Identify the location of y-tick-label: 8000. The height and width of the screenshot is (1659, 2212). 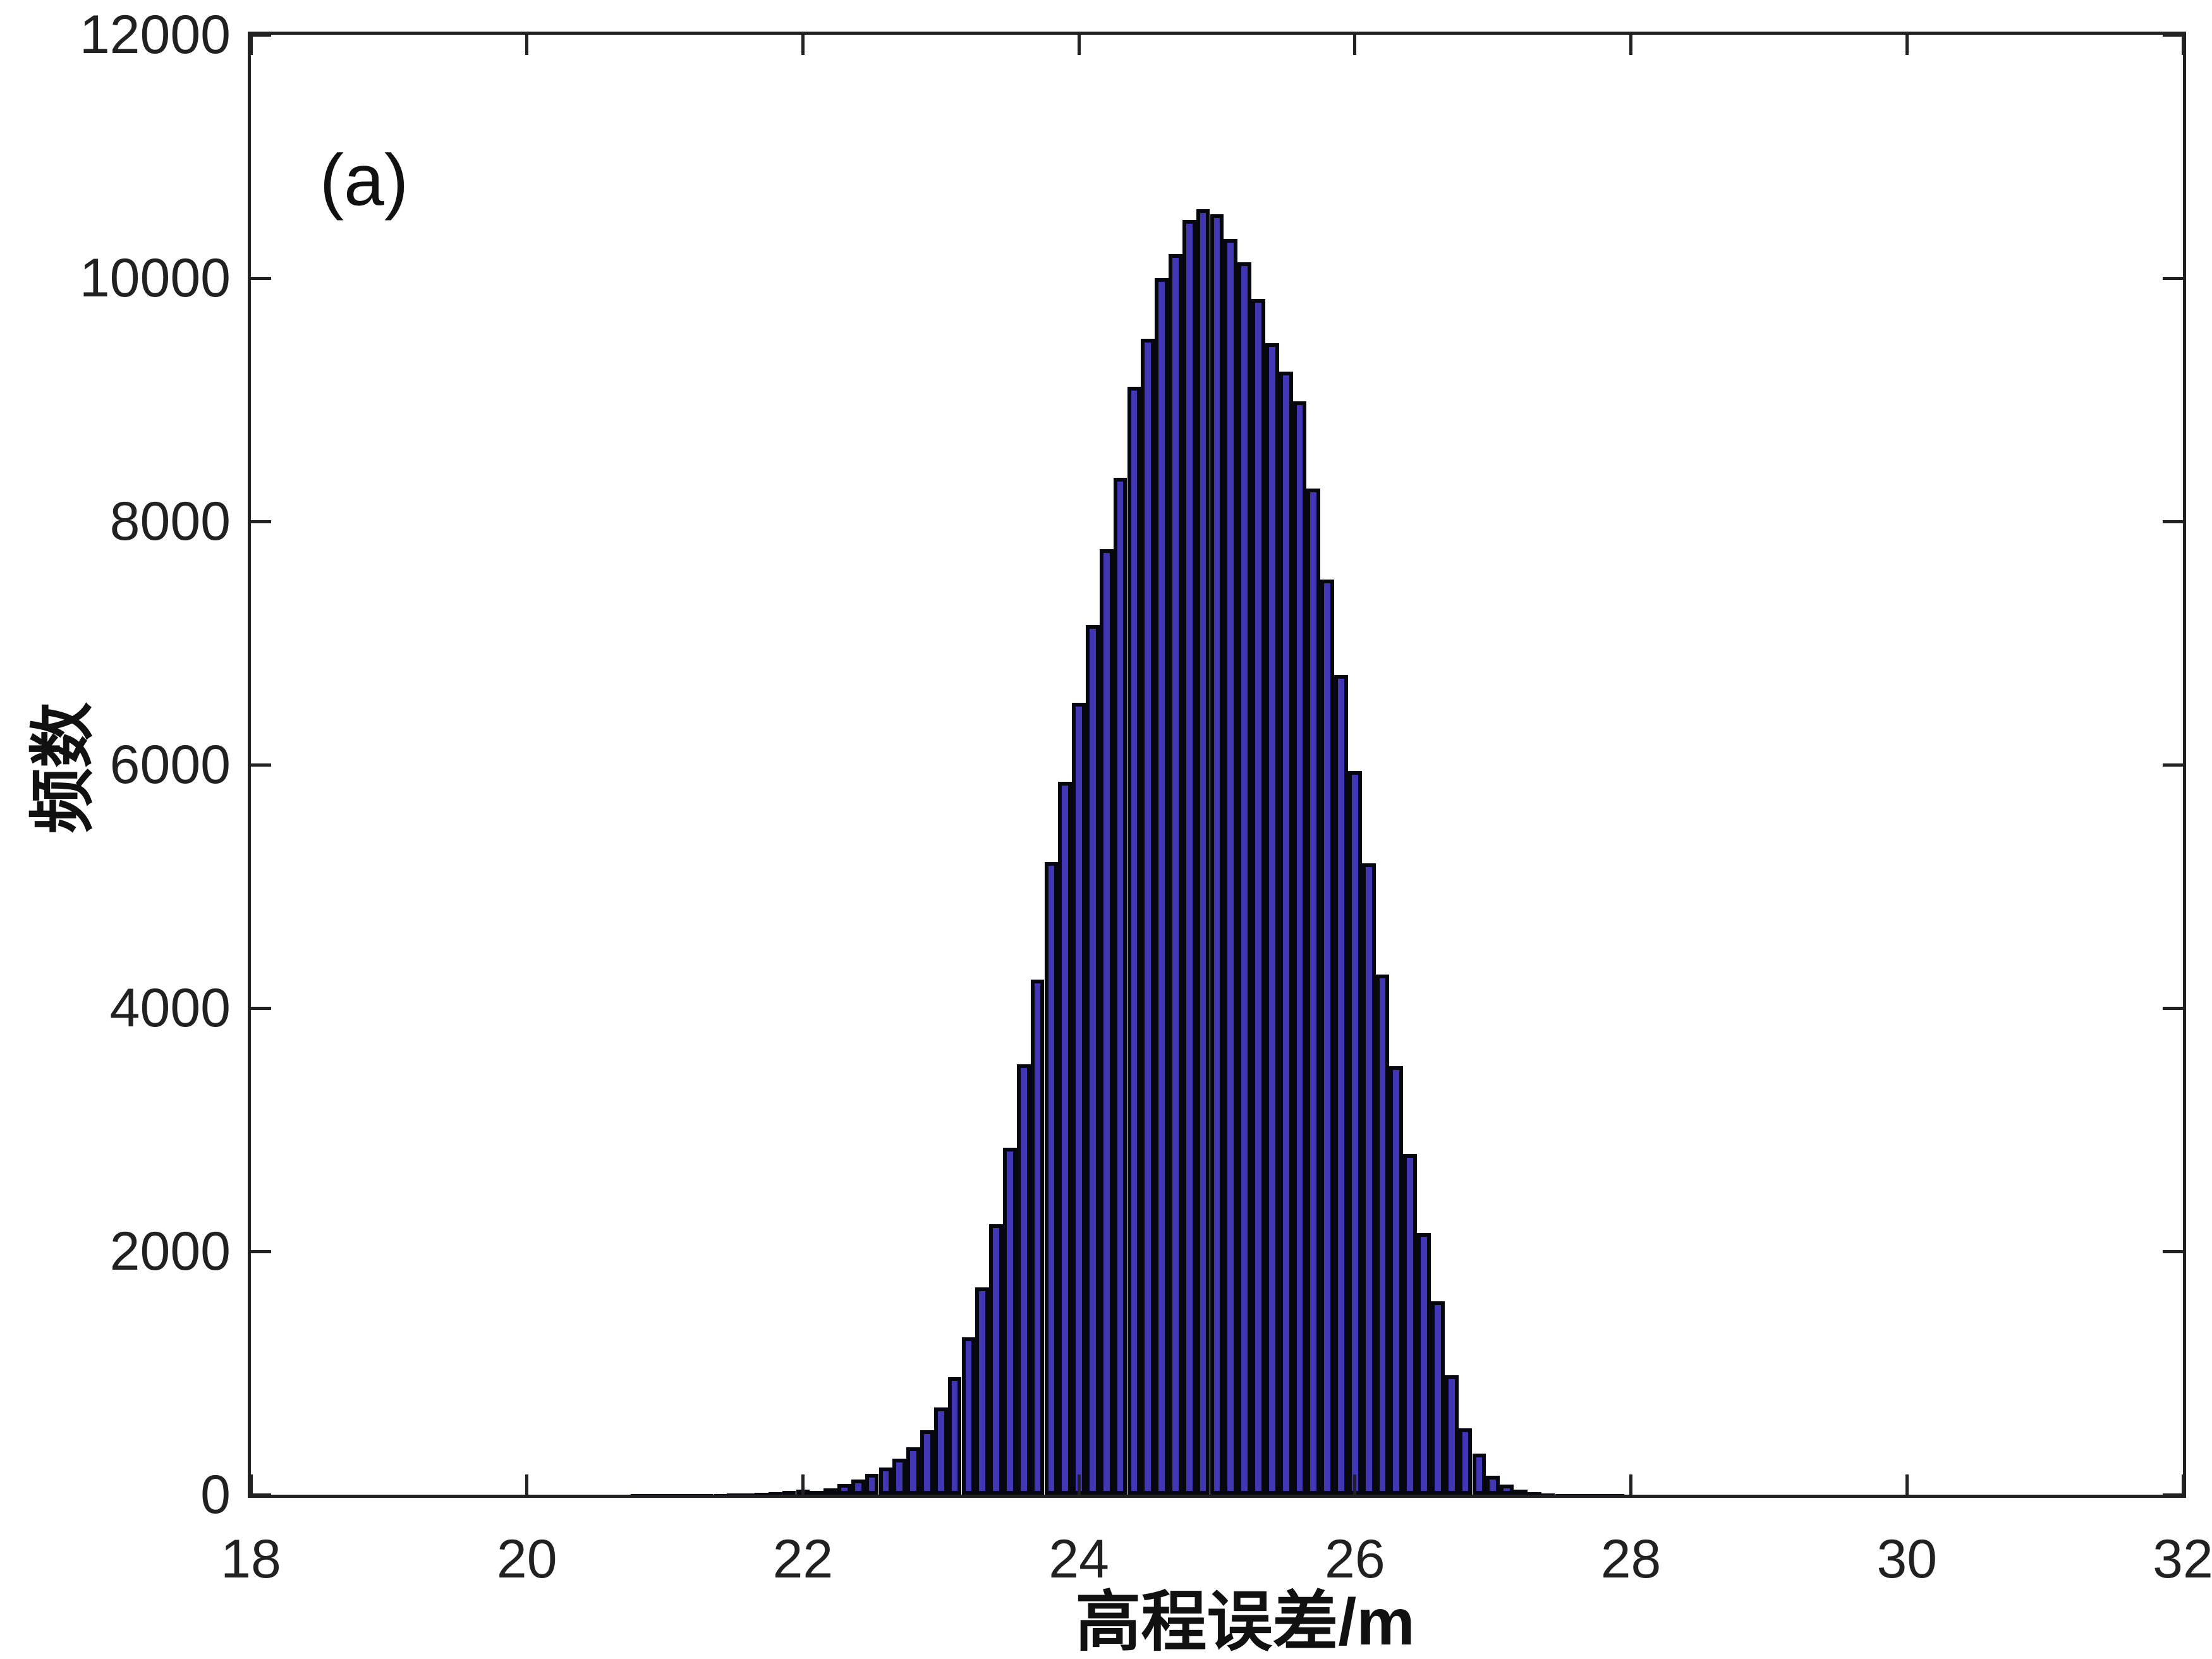
(170, 521).